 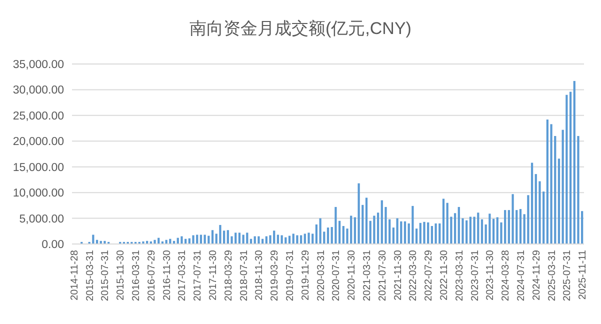 What do you see at coordinates (121, 275) in the screenshot?
I see `x-tick-label: 2015-11-30` at bounding box center [121, 275].